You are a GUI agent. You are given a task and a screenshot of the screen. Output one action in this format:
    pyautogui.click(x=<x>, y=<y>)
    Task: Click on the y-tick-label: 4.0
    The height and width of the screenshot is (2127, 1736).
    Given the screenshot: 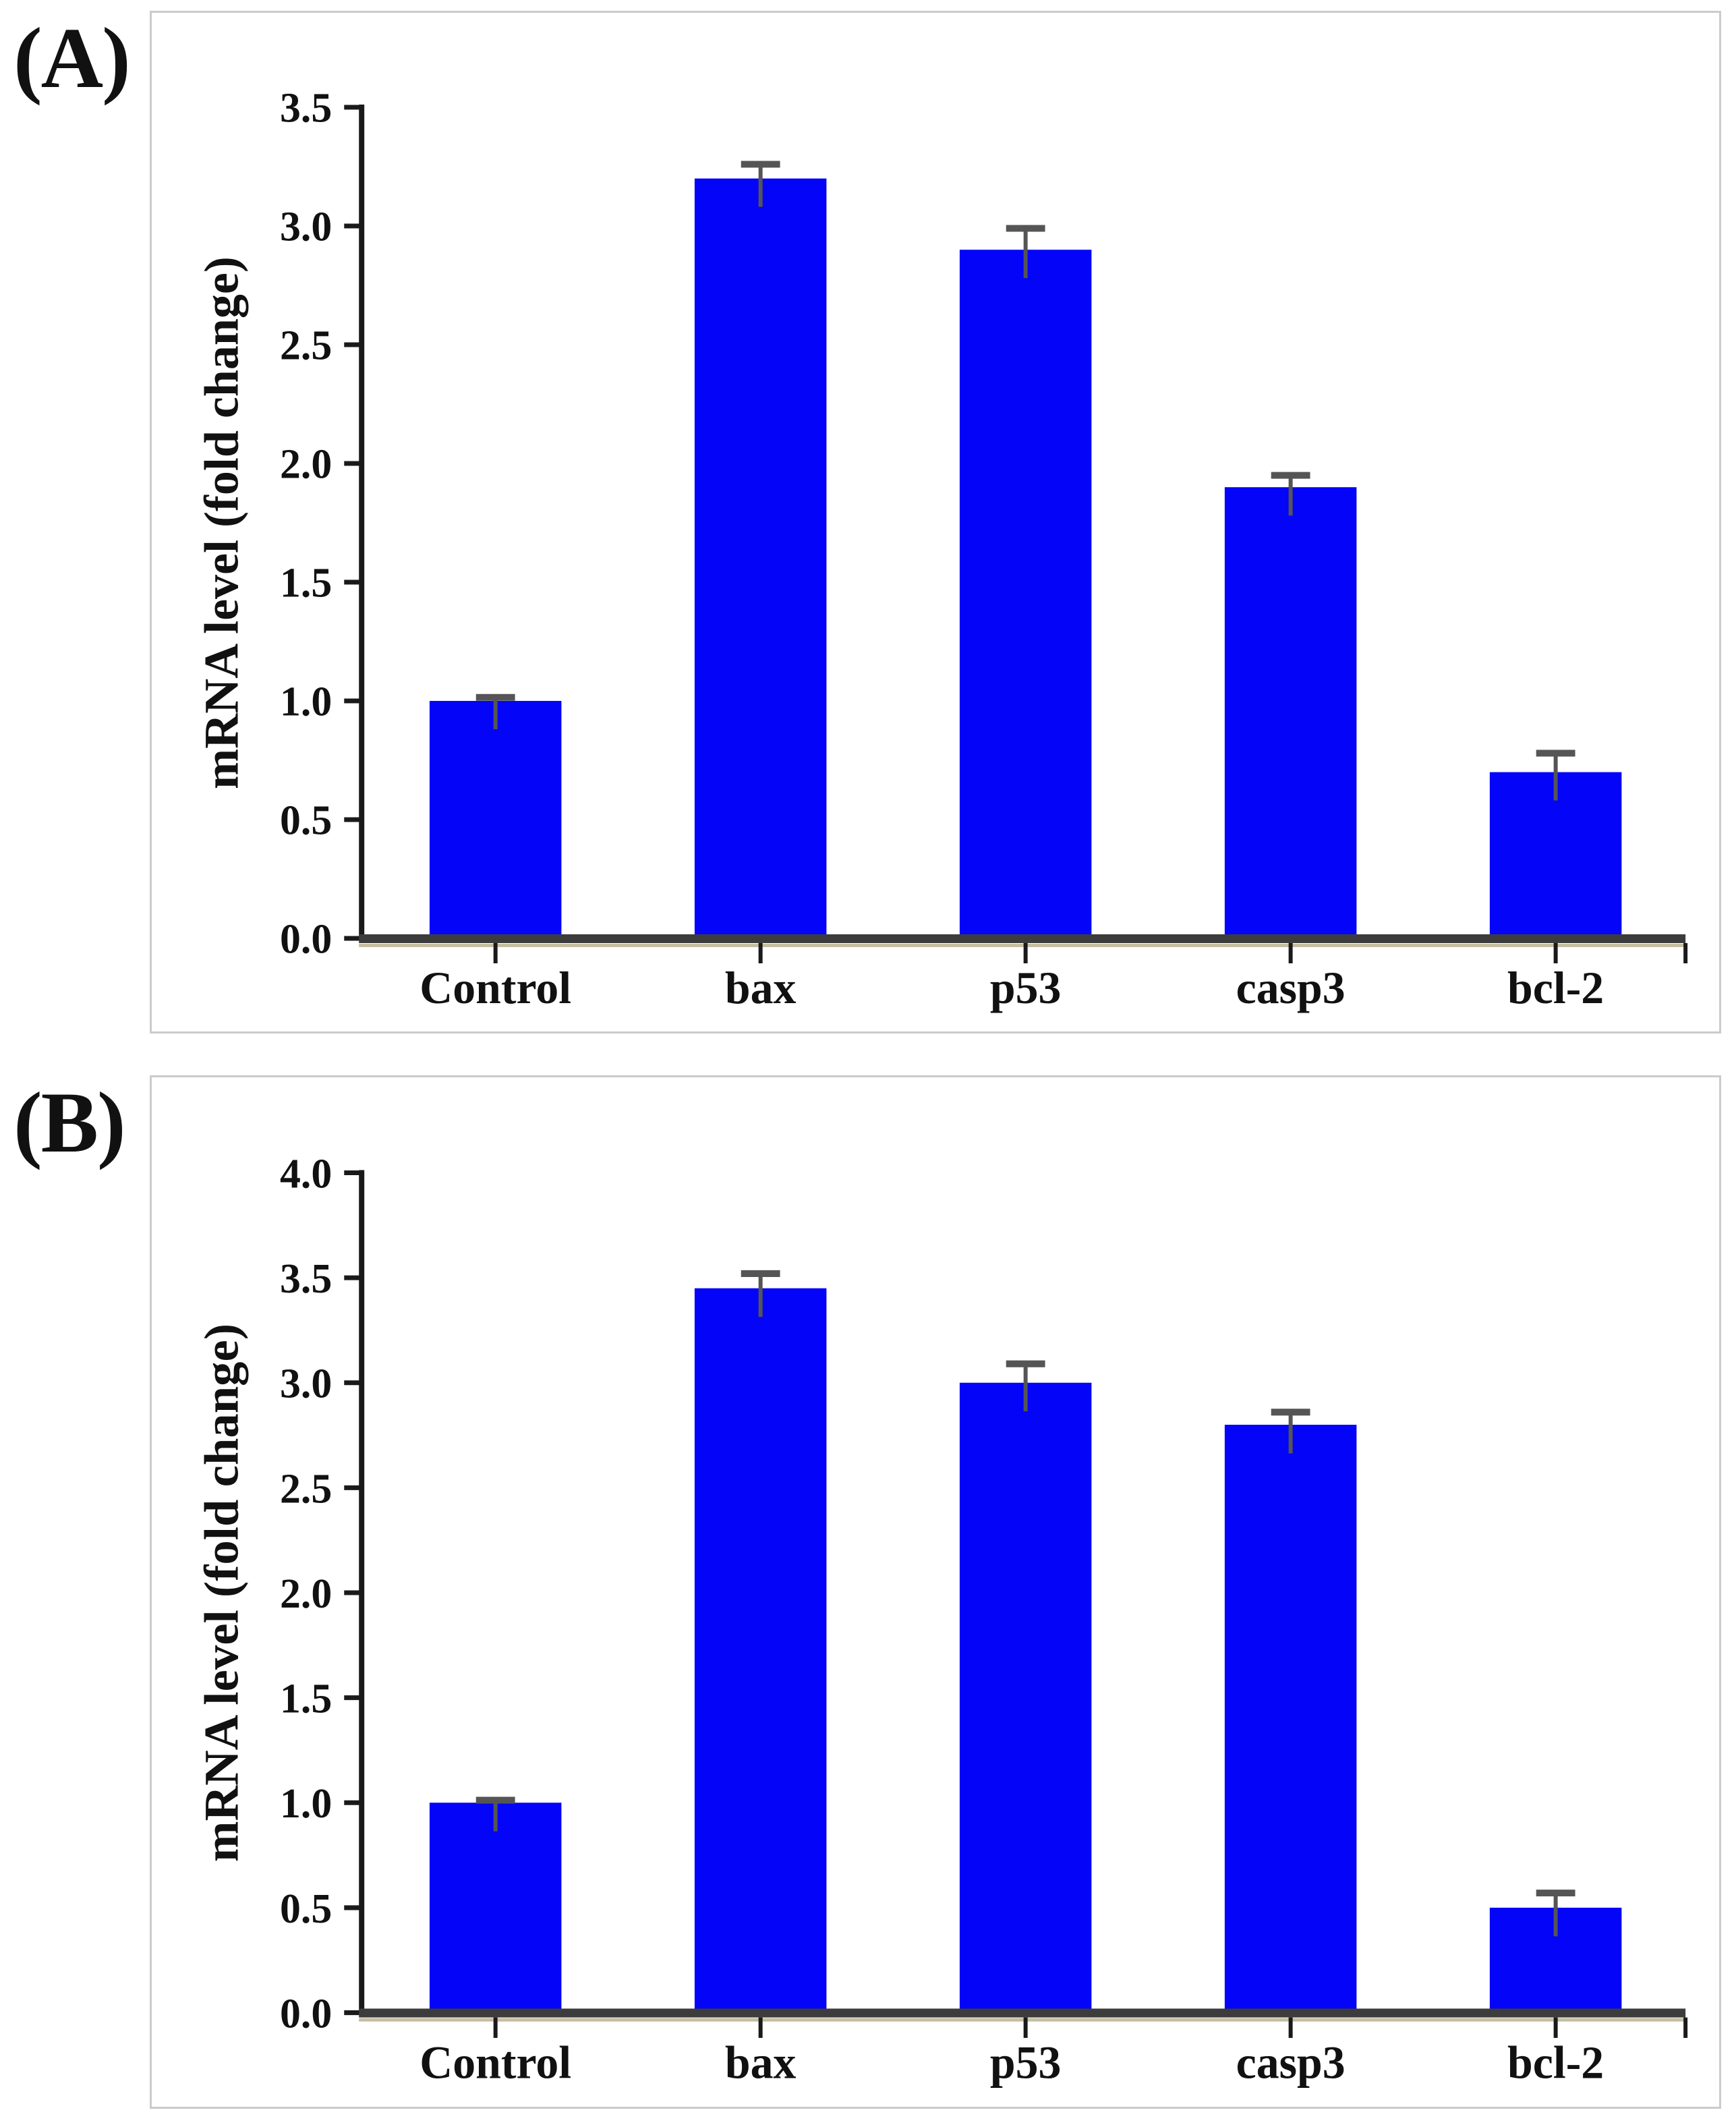 What is the action you would take?
    pyautogui.click(x=306, y=1174)
    